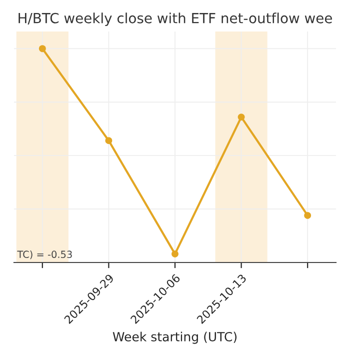 The image size is (350, 350). What do you see at coordinates (44, 255) in the screenshot?
I see `annotation: TC) = -0.53` at bounding box center [44, 255].